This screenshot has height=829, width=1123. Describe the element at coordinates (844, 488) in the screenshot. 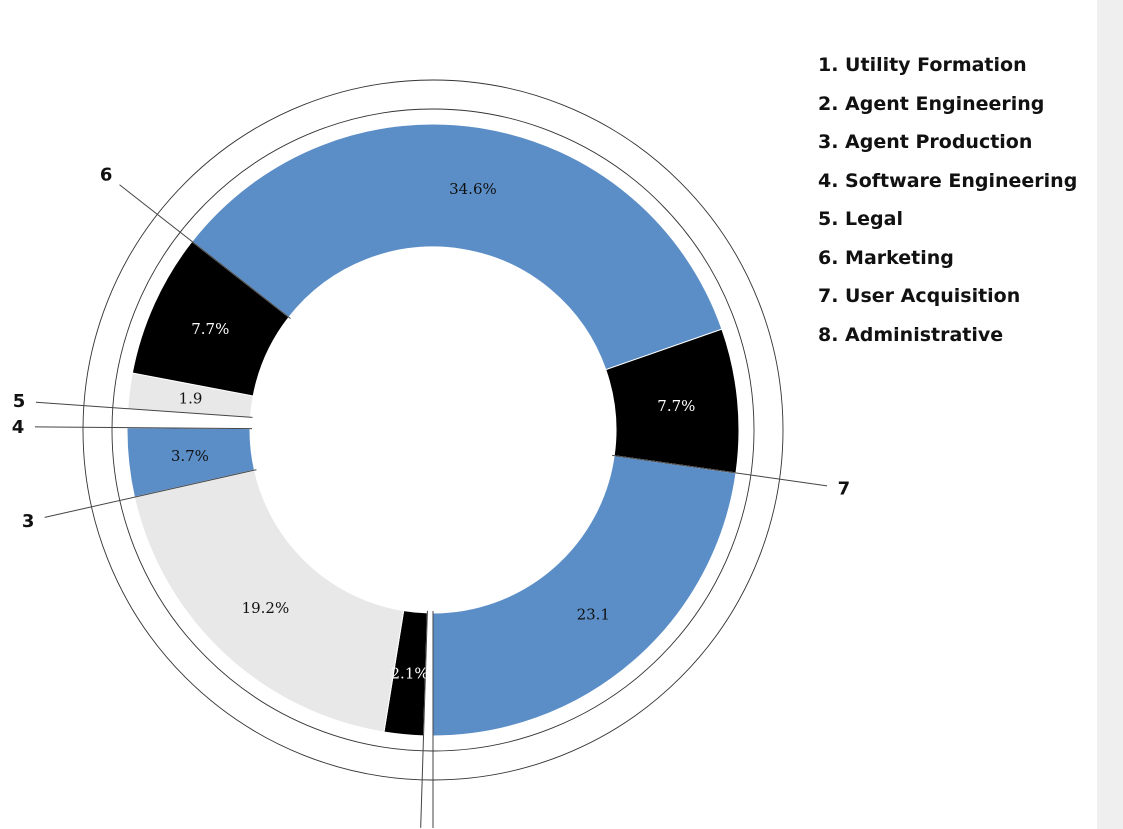

I see `slice-number-7: 7` at that location.